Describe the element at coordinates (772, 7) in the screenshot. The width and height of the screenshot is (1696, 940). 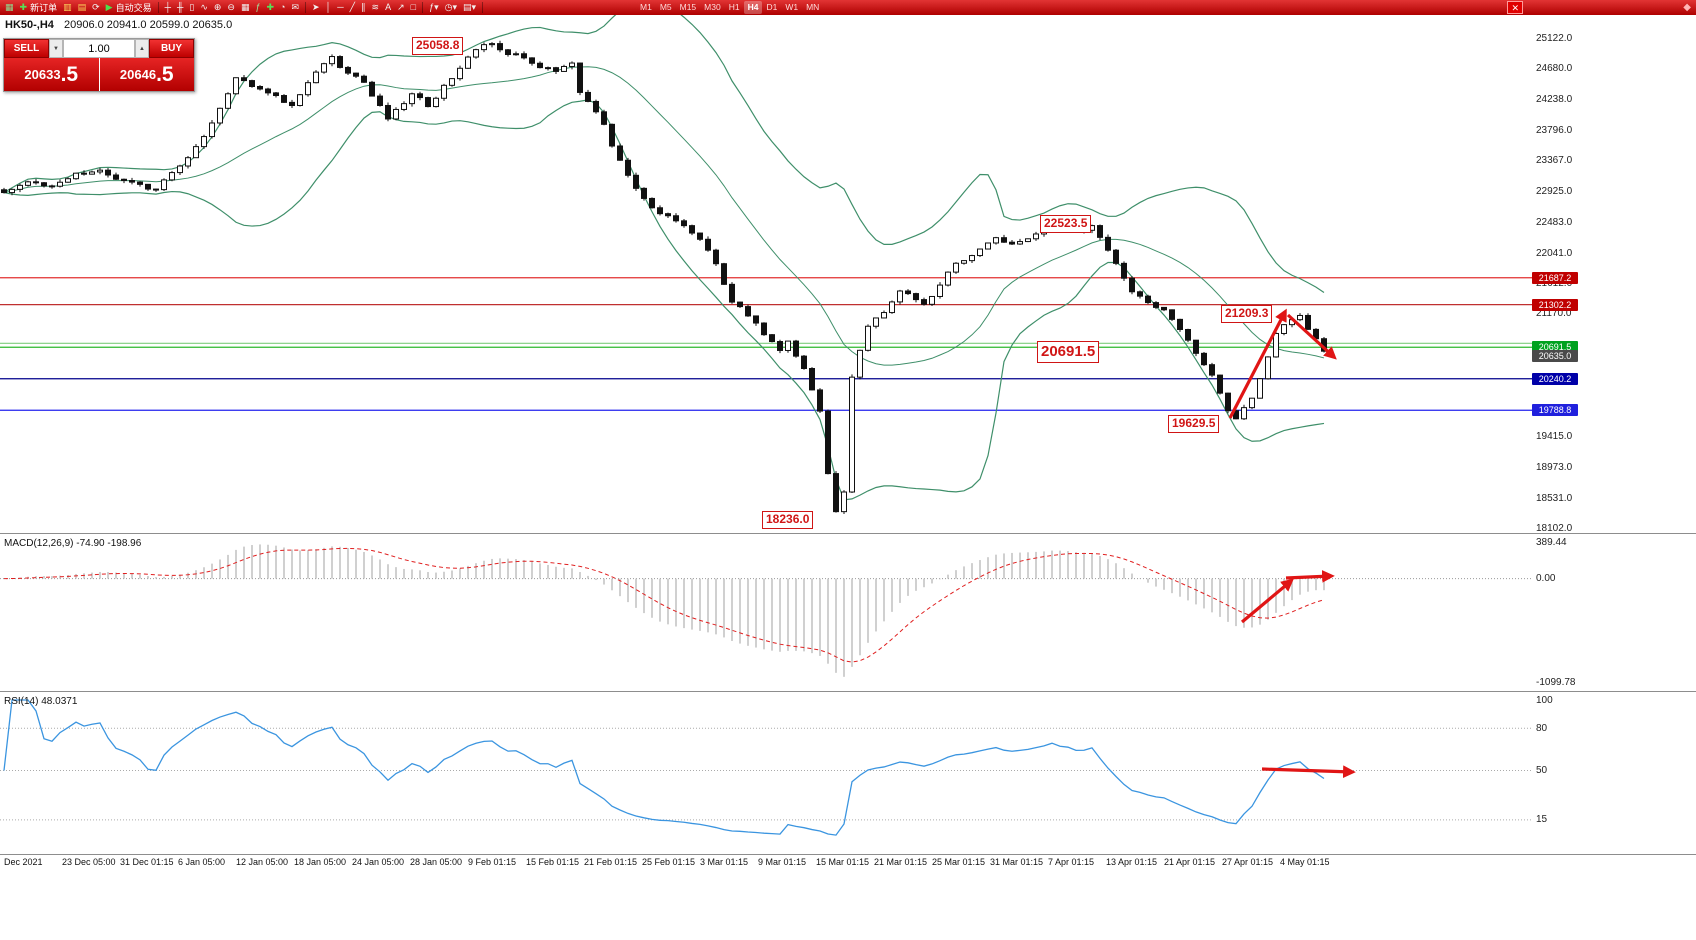
I see `timeframe-d1: D1` at that location.